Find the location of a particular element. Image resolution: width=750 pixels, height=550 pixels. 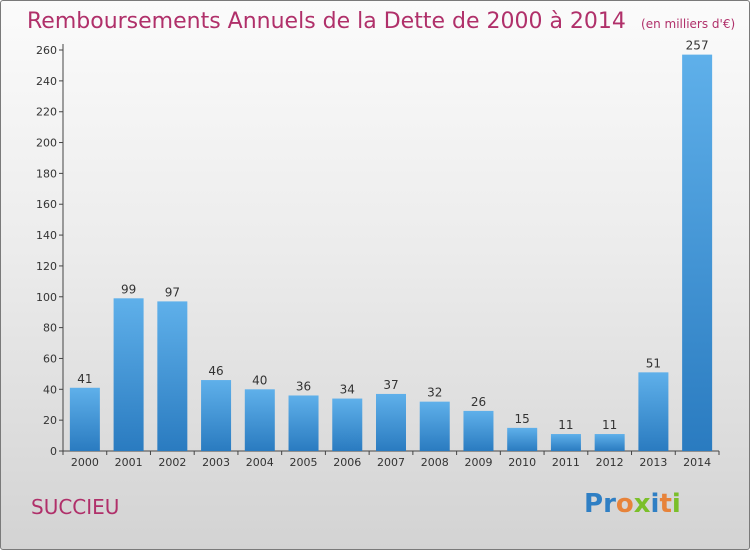

data-label: 51 is located at coordinates (653, 363).